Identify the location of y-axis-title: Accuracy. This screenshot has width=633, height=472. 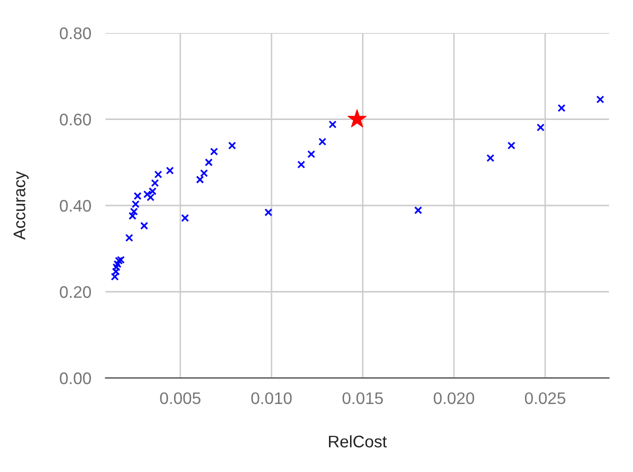
(21, 205).